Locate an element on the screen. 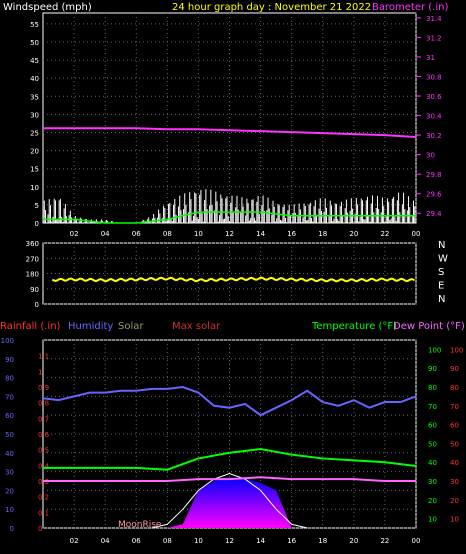 The width and height of the screenshot is (466, 554). compass-label: W is located at coordinates (443, 259).